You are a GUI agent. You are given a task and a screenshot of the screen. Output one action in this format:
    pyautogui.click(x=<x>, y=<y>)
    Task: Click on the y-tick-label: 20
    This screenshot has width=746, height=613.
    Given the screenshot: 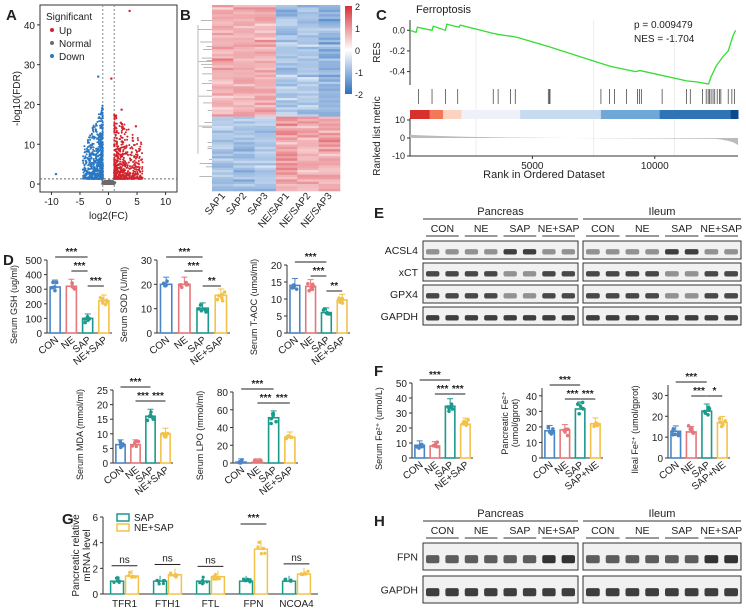 What is the action you would take?
    pyautogui.click(x=402, y=429)
    